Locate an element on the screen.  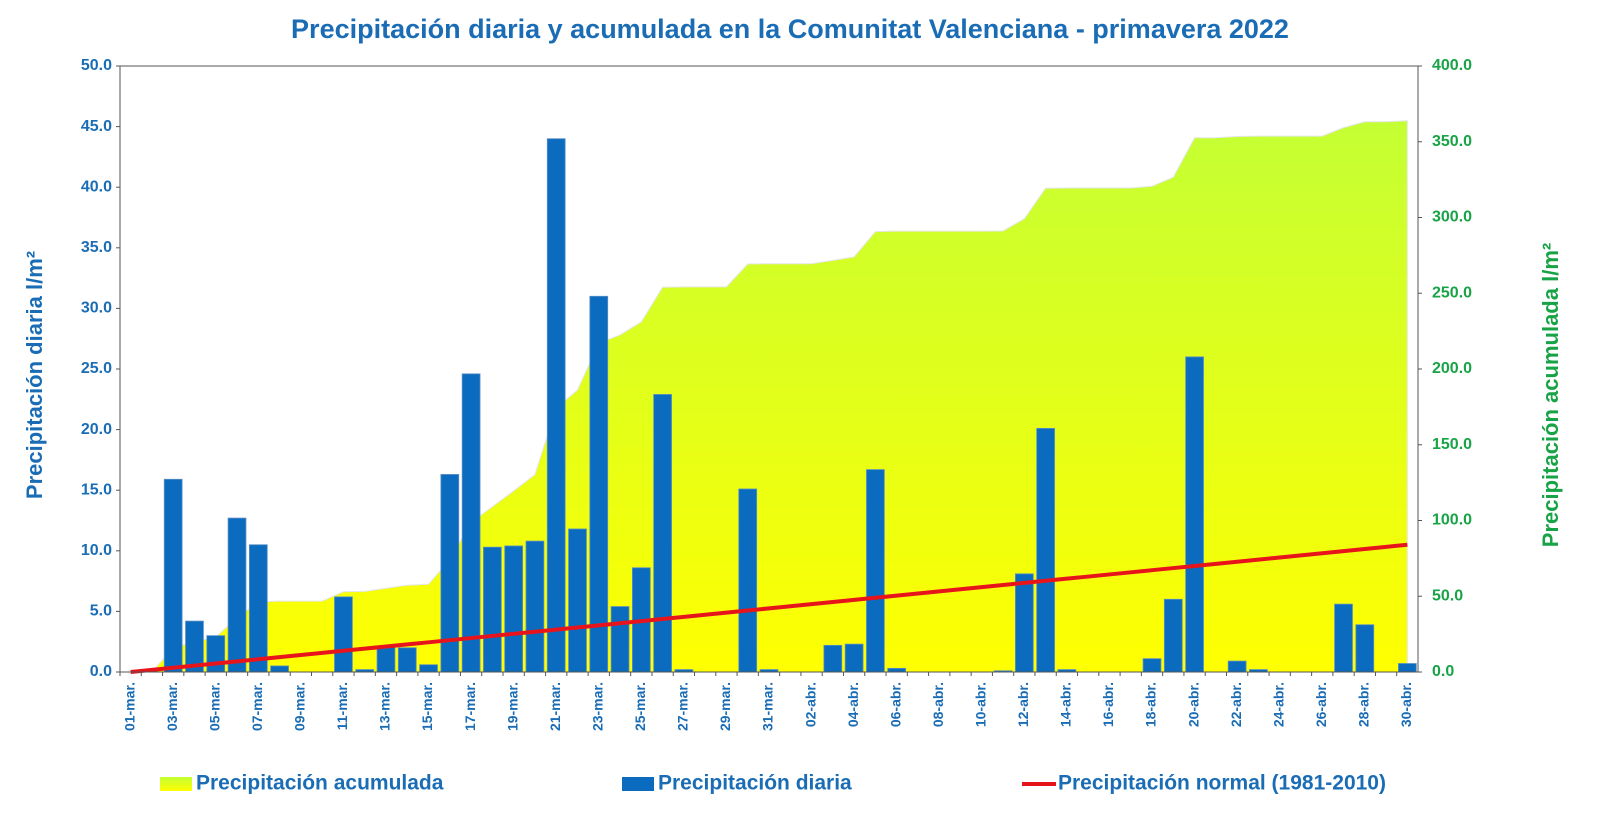
x-tick-label: 22-abr. is located at coordinates (1236, 704).